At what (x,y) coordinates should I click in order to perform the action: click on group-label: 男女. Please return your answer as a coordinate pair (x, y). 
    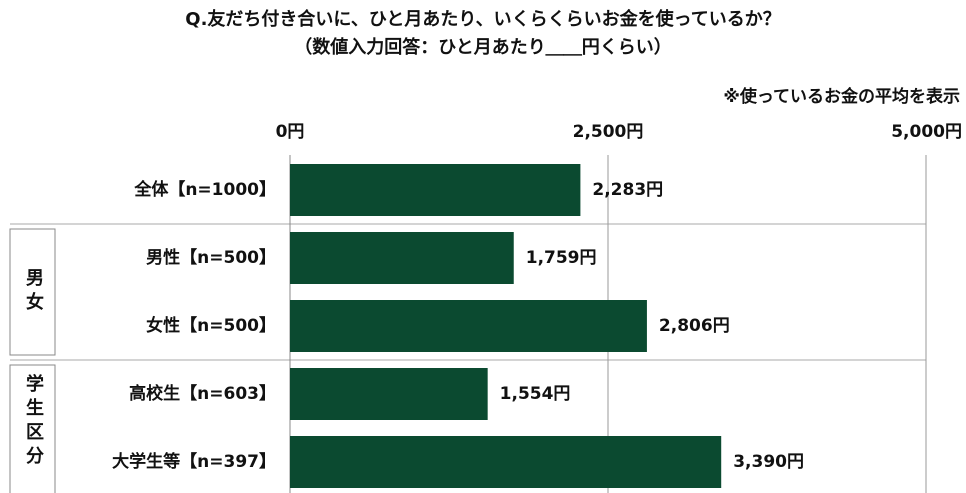
    Looking at the image, I should click on (33, 292).